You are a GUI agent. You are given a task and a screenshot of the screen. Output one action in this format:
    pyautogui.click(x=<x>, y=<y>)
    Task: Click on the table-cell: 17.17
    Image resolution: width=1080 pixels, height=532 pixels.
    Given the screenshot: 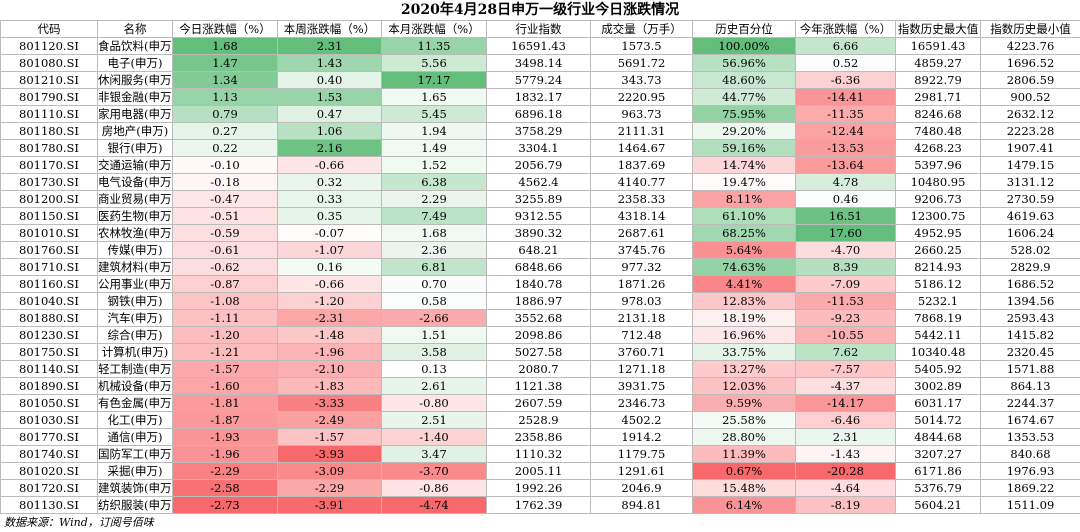 What is the action you would take?
    pyautogui.click(x=434, y=80)
    